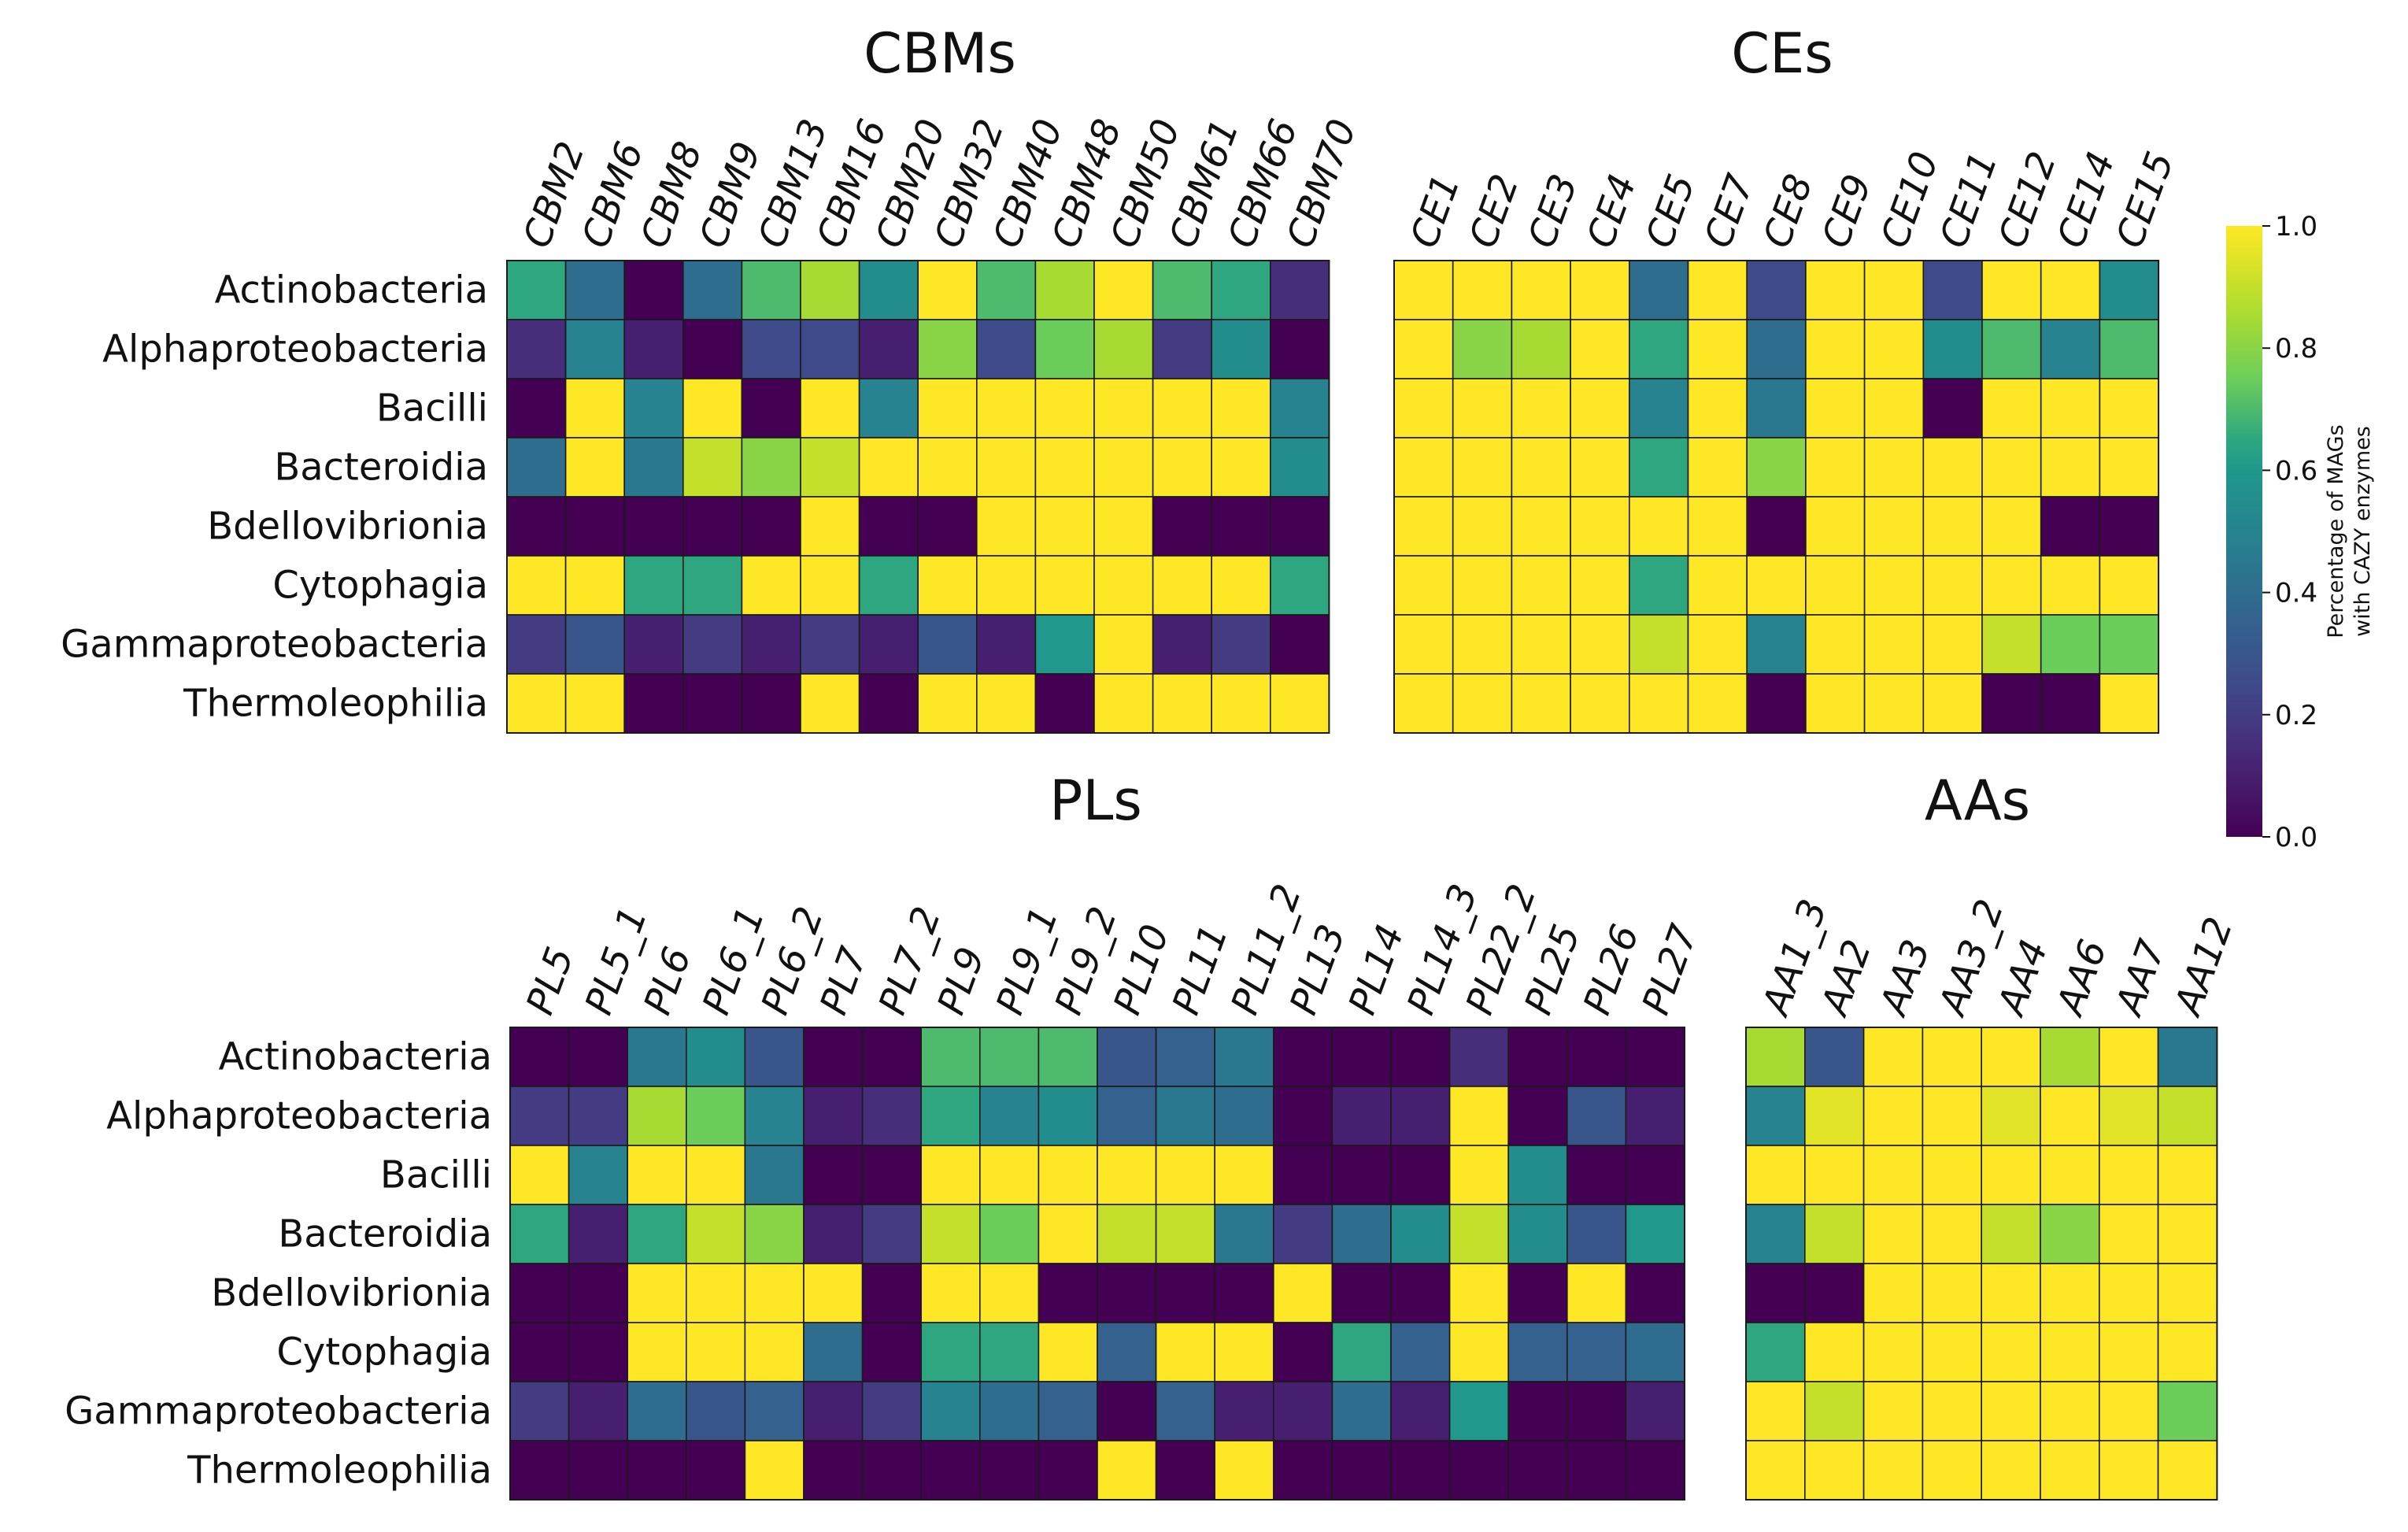 This screenshot has width=2408, height=1532. What do you see at coordinates (384, 1352) in the screenshot?
I see `row-label: Cytophagia` at bounding box center [384, 1352].